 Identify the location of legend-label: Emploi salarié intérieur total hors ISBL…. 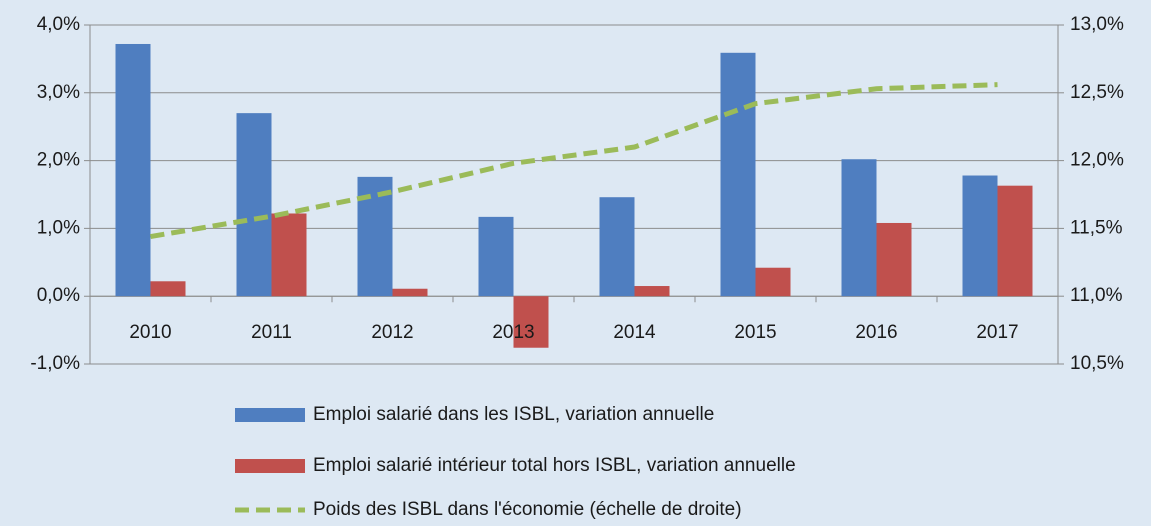
(554, 465).